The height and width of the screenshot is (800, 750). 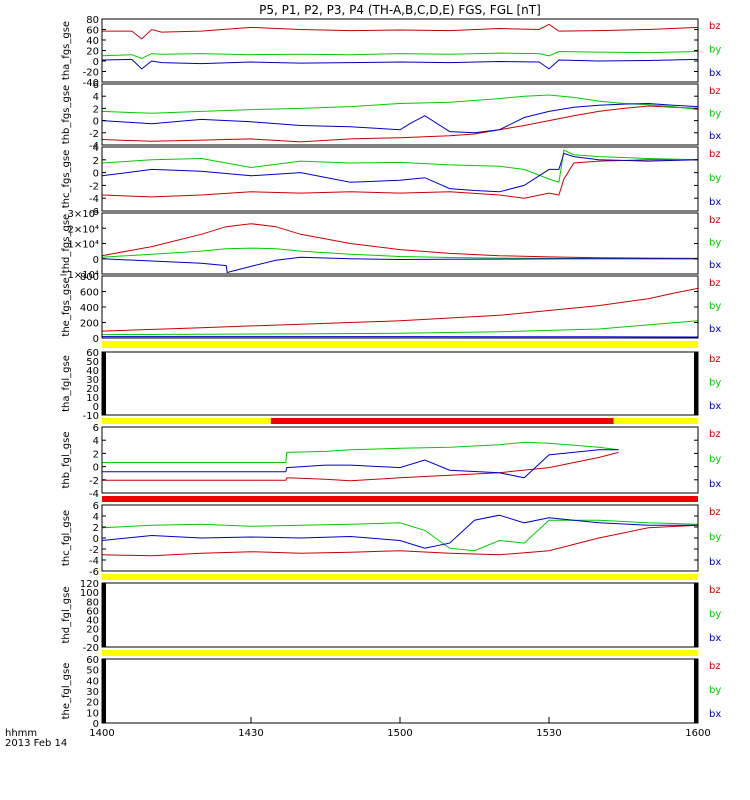 What do you see at coordinates (83, 229) in the screenshot?
I see `y-tick-label: 2×10⁴` at bounding box center [83, 229].